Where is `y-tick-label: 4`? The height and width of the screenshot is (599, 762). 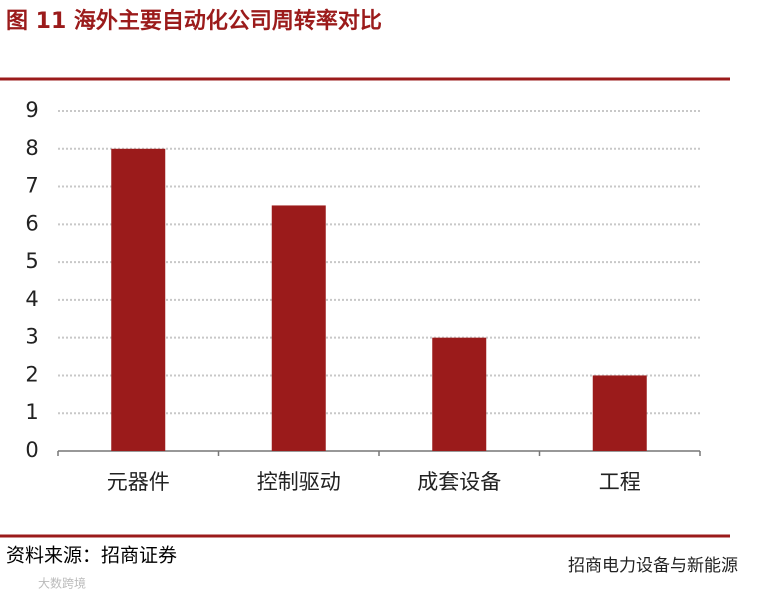 y-tick-label: 4 is located at coordinates (31, 299).